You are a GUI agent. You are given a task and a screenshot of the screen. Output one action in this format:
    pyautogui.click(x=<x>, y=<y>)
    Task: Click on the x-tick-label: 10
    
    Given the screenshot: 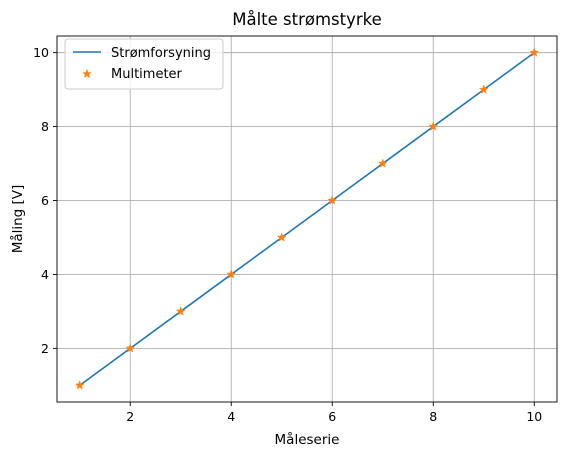 What is the action you would take?
    pyautogui.click(x=534, y=416)
    